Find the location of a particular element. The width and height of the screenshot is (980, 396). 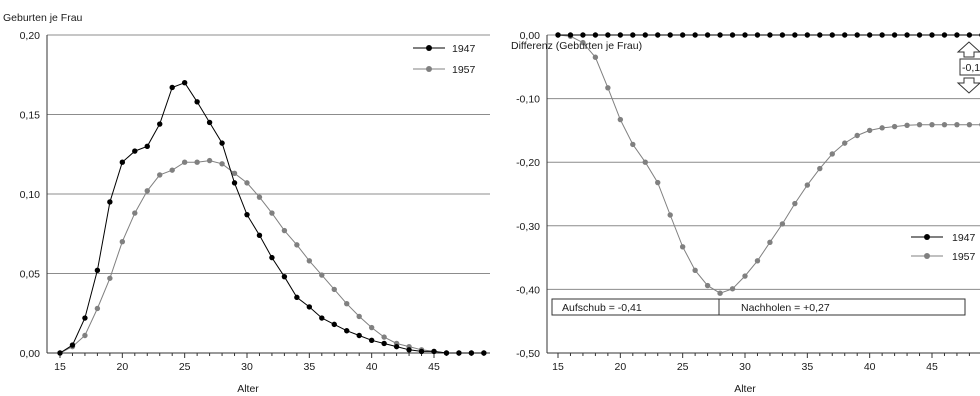

legend-marker-1957 is located at coordinates (429, 69).